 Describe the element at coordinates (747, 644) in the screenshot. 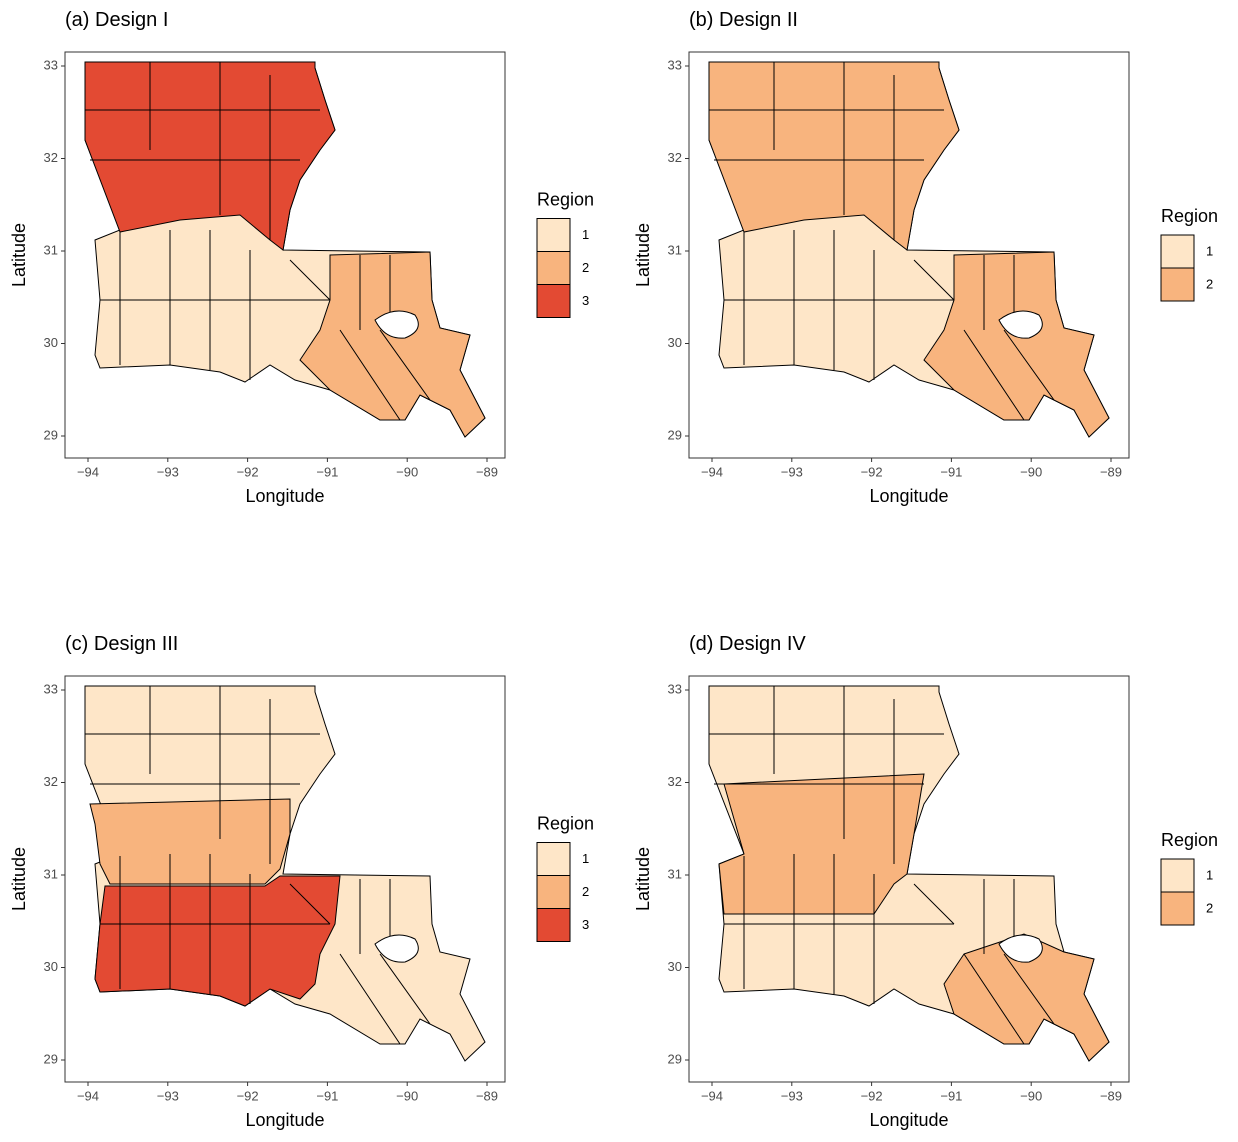

I see `panel-title: (d) Design IV` at that location.